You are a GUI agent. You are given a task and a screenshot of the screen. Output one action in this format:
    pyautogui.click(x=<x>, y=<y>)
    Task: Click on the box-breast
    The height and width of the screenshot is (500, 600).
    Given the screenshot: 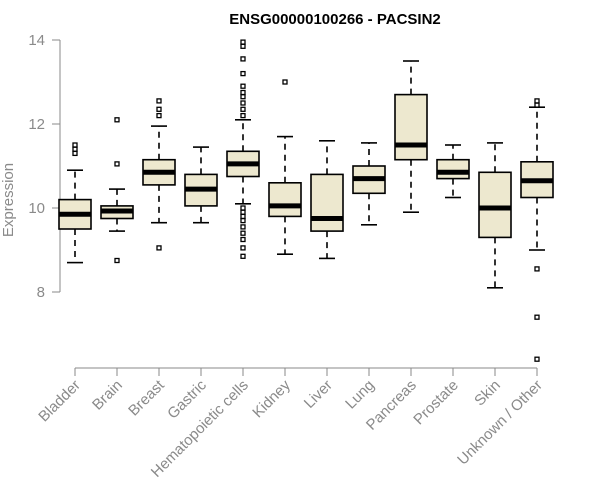 What is the action you would take?
    pyautogui.click(x=159, y=174)
    